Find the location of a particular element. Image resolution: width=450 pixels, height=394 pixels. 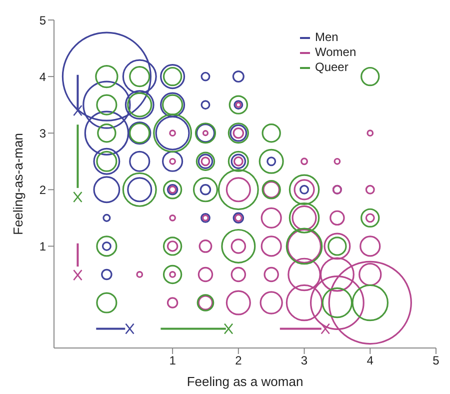

y-tick-label: 2 is located at coordinates (42, 189).